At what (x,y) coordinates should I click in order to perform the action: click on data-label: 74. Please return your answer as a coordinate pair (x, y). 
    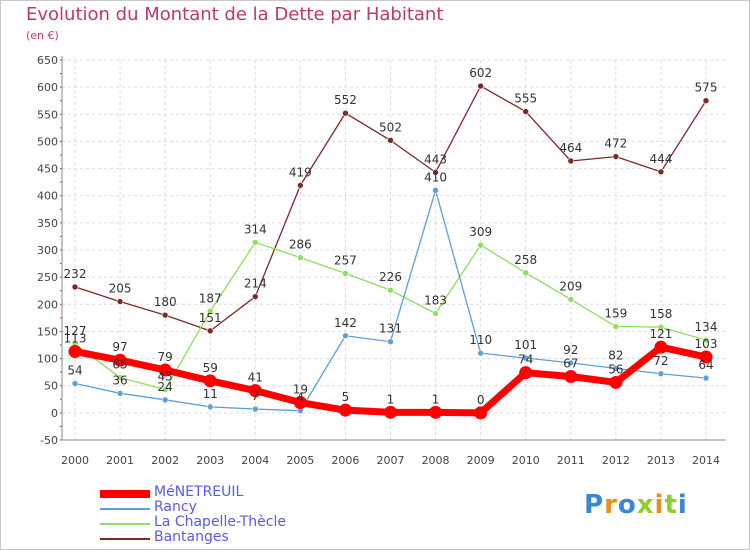
    Looking at the image, I should click on (525, 360).